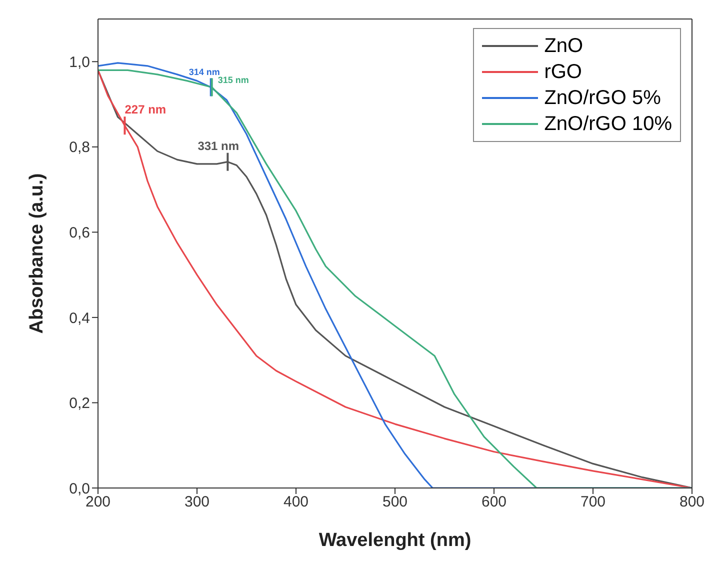  What do you see at coordinates (79, 233) in the screenshot?
I see `y-tick-label: 0,6` at bounding box center [79, 233].